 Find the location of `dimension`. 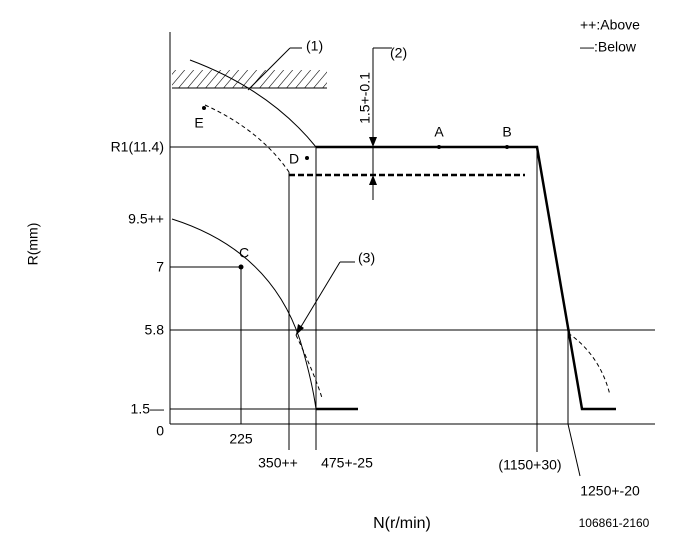

dimension is located at coordinates (319, 191).